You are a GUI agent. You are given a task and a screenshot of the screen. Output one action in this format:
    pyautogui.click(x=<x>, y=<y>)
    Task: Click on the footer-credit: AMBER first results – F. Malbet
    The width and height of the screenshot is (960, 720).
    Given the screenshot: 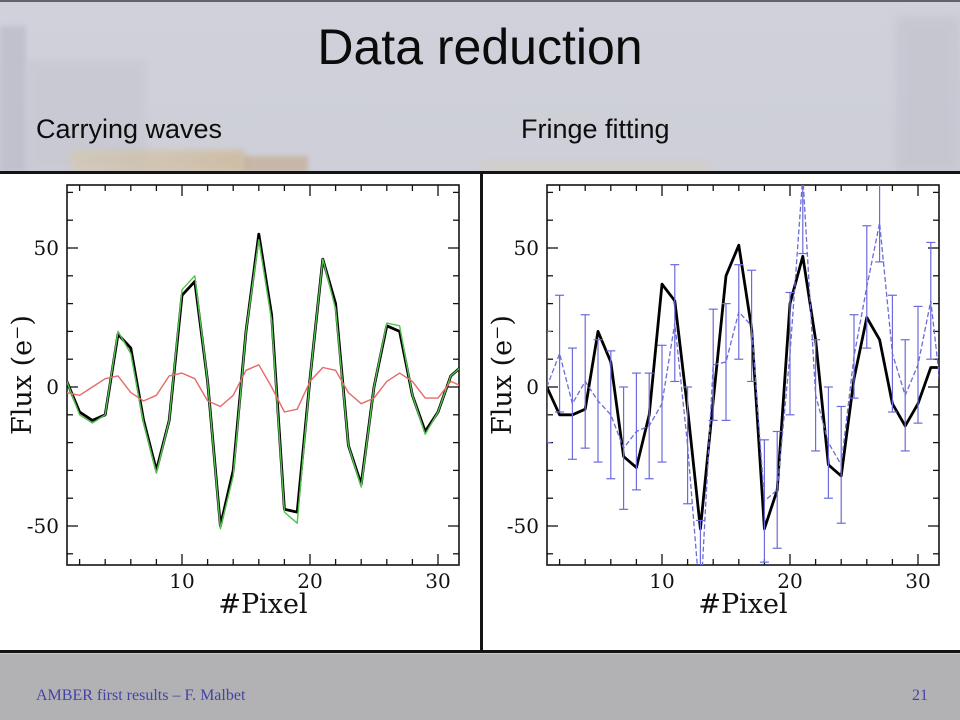 What is the action you would take?
    pyautogui.click(x=141, y=695)
    